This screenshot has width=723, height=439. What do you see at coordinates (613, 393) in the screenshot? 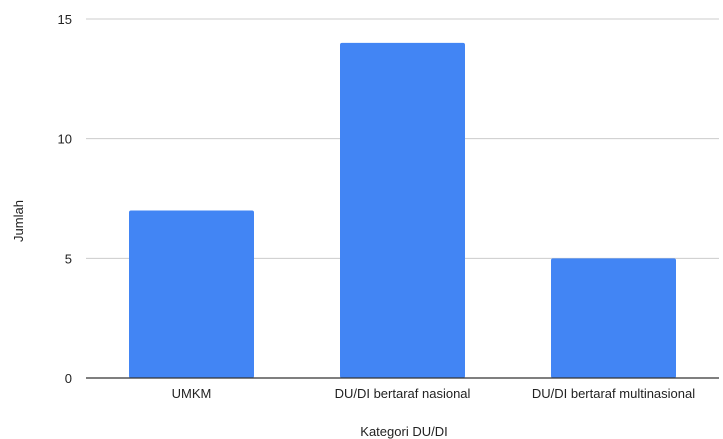
I see `x-tick-label: DU/DI bertaraf multinasional` at bounding box center [613, 393].